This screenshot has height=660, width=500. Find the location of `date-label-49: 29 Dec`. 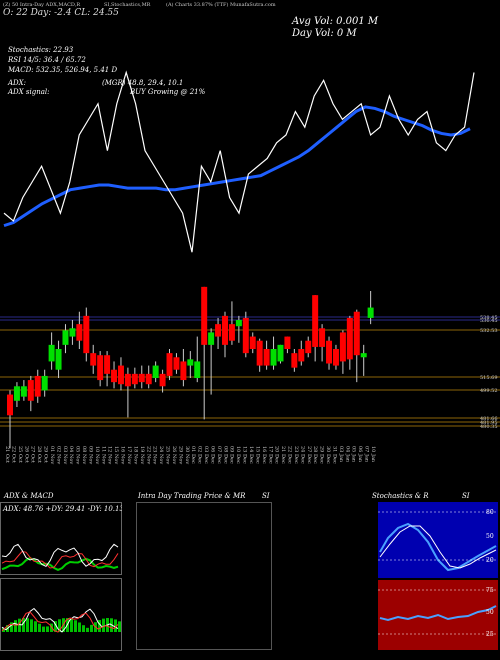

date-label-49: 29 Dec is located at coordinates (322, 455).